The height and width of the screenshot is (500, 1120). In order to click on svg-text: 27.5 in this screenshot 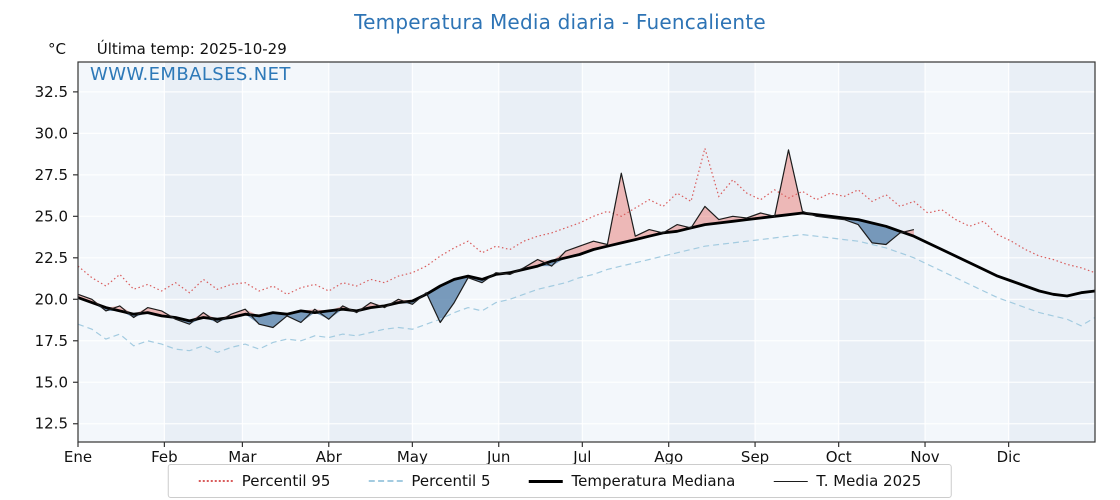, I will do `click(51, 175)`.